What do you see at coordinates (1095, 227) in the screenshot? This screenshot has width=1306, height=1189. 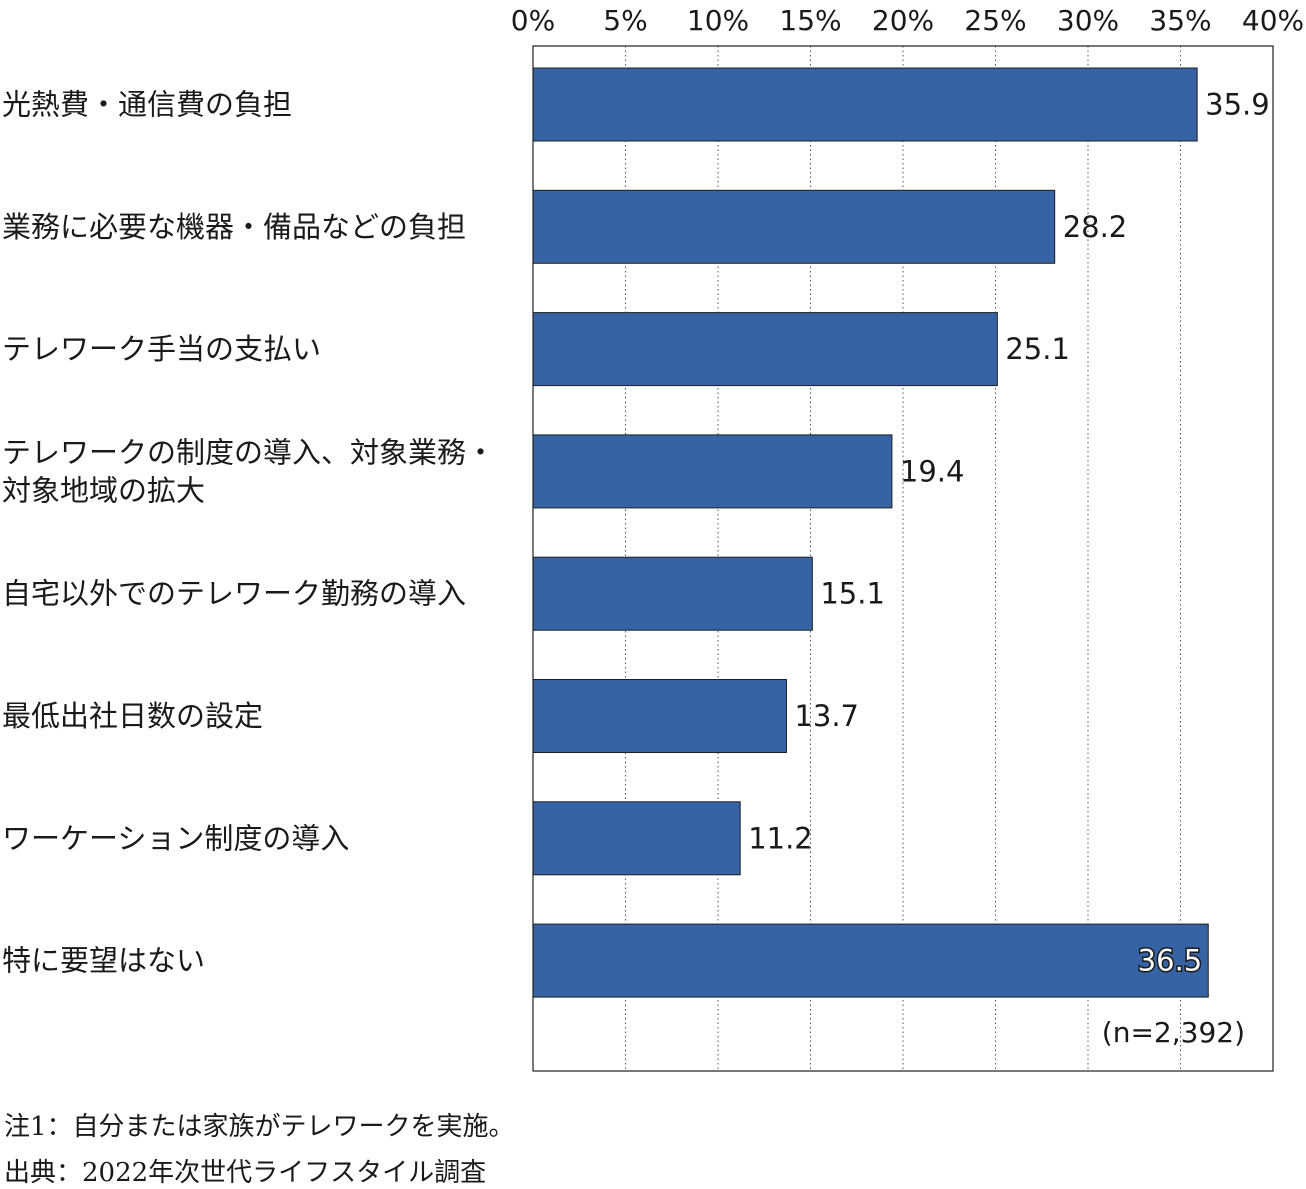 I see `value-label: 28.2` at bounding box center [1095, 227].